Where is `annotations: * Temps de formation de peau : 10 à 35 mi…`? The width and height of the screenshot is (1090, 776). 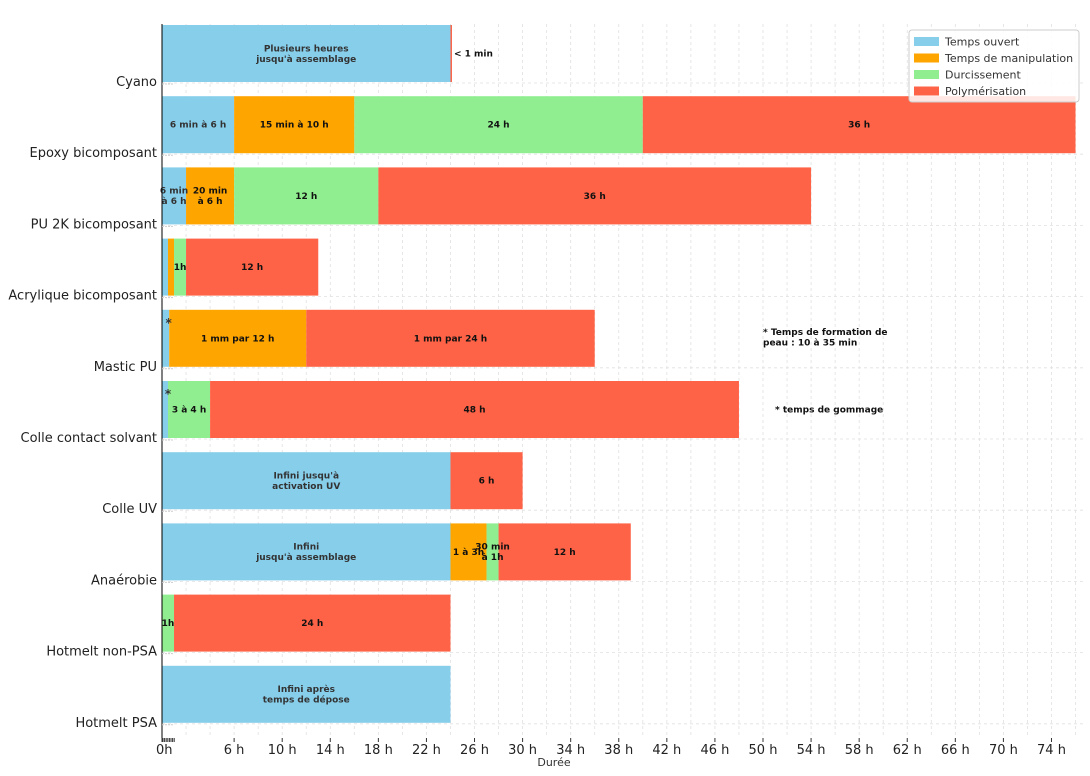 annotations: * Temps de formation de peau : 10 à 35 mi… is located at coordinates (825, 371).